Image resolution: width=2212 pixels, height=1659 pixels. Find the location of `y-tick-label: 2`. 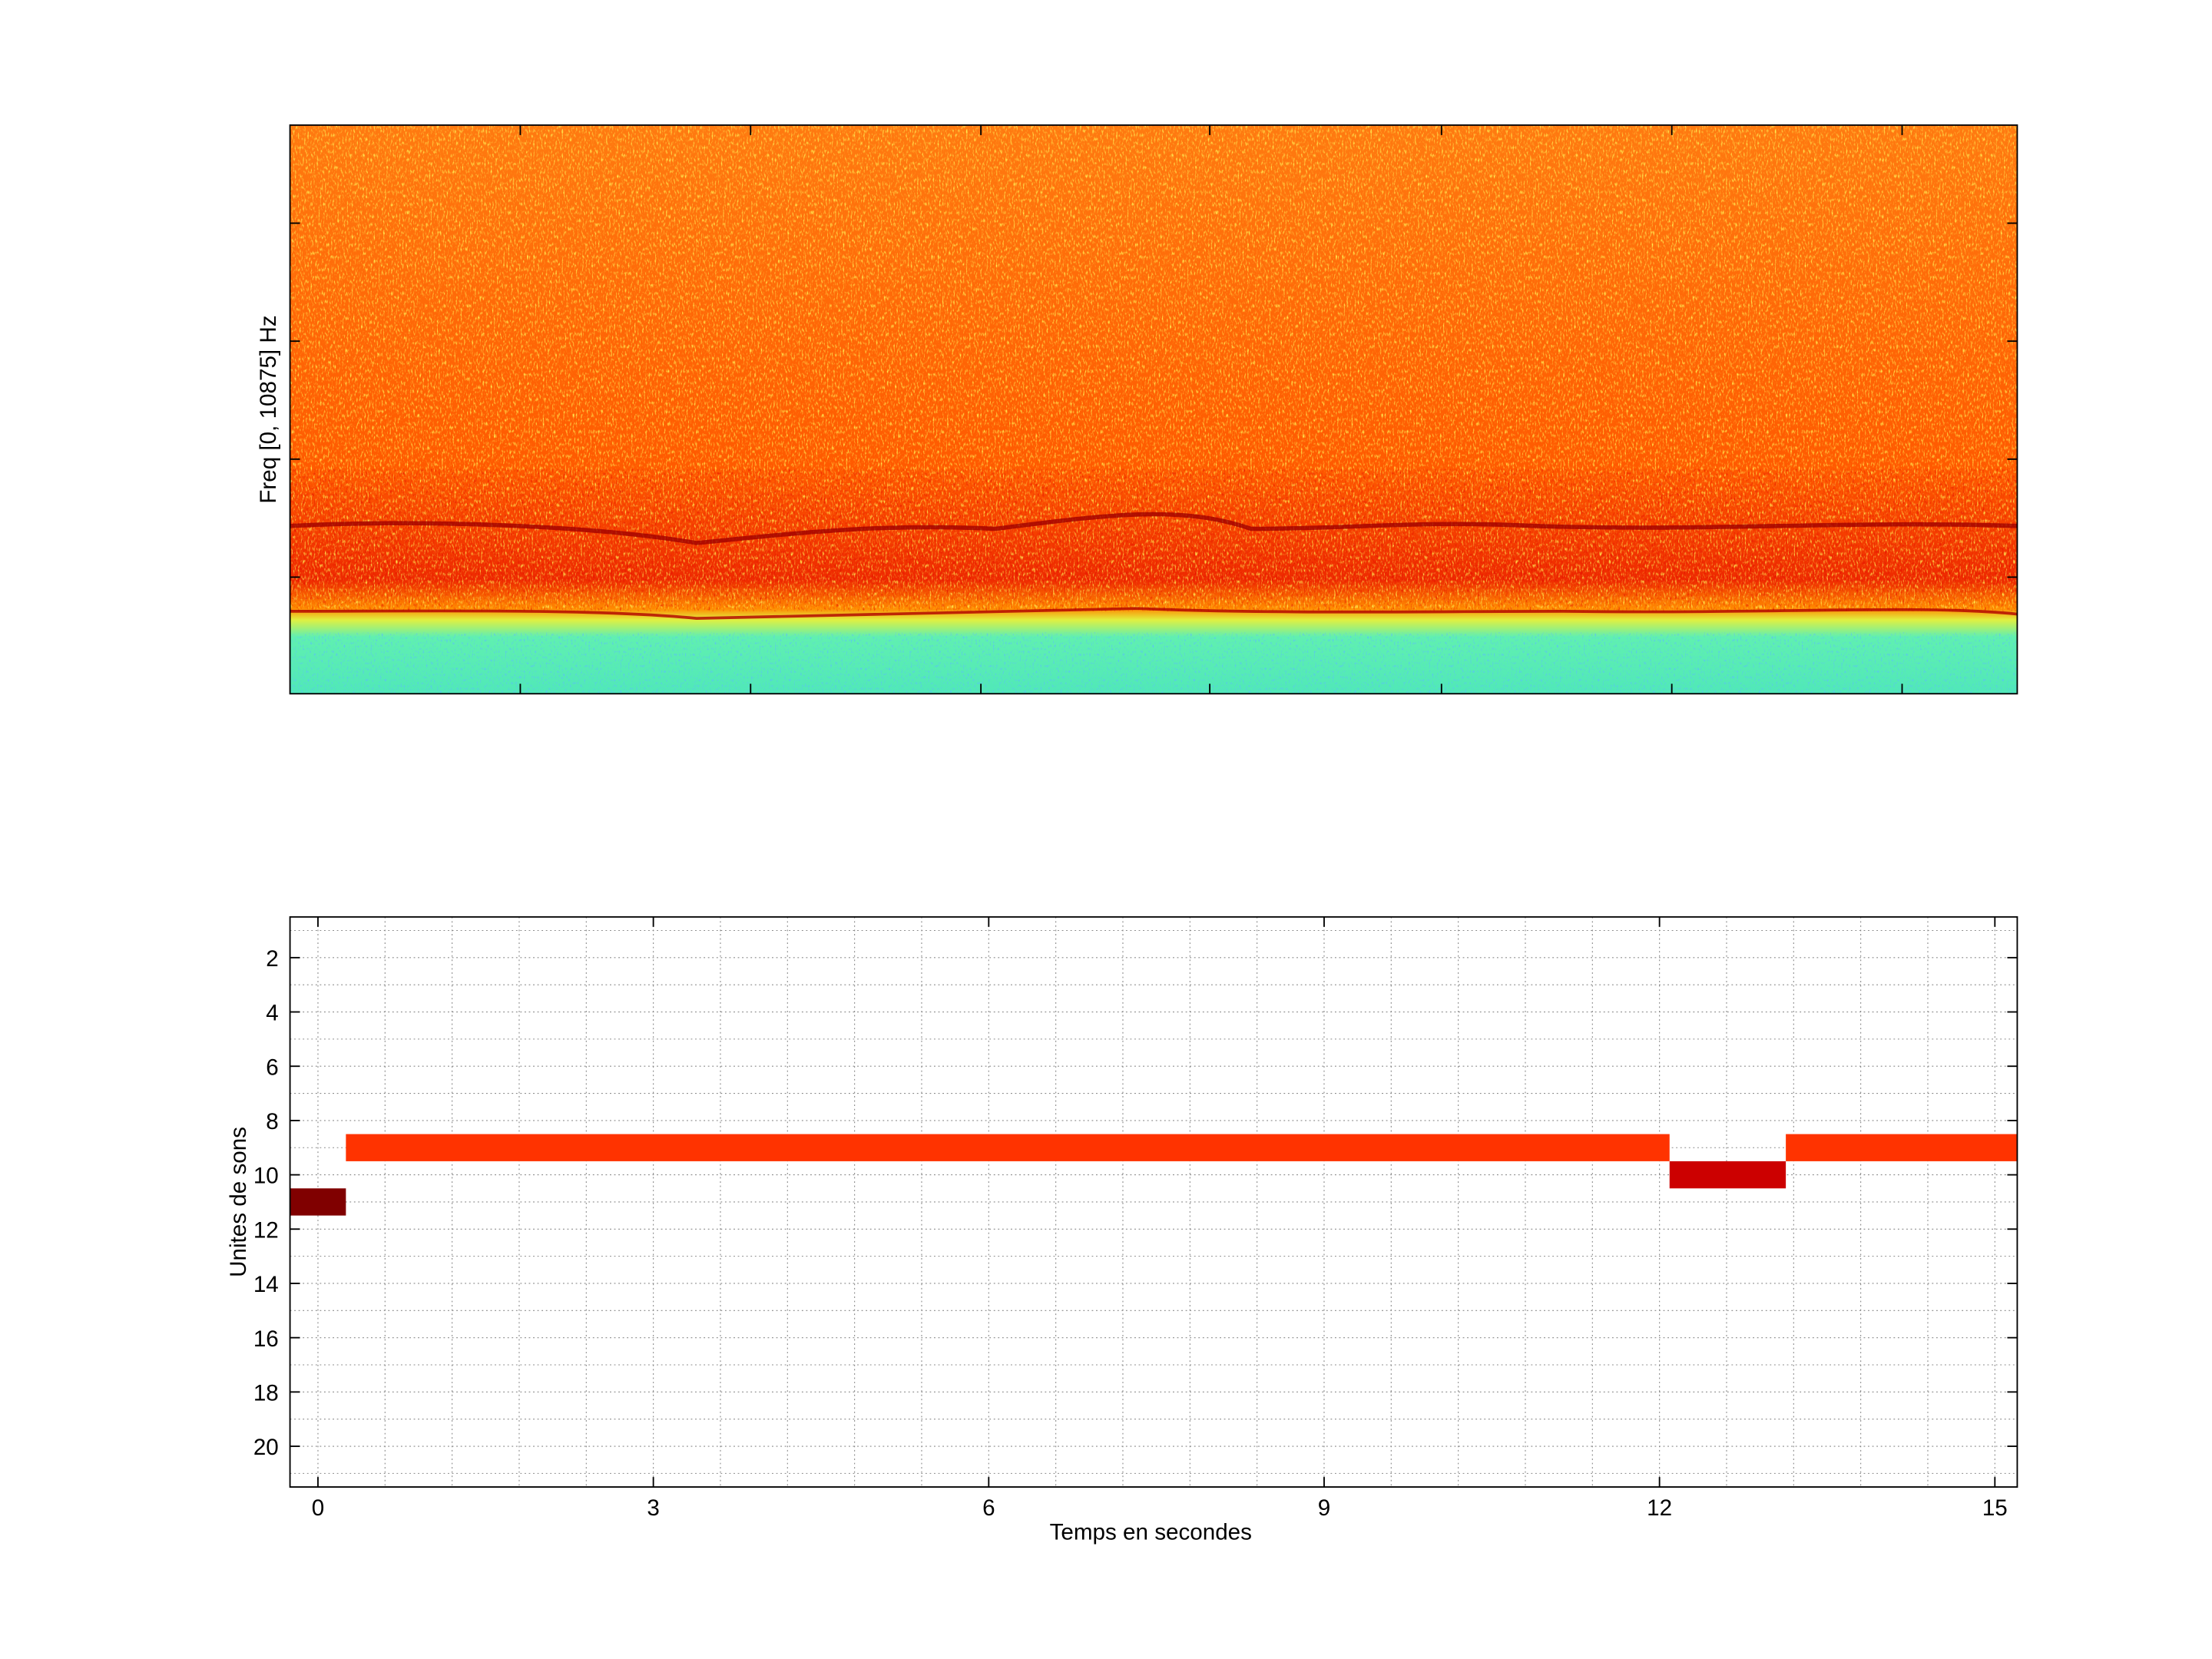

y-tick-label: 2 is located at coordinates (272, 959).